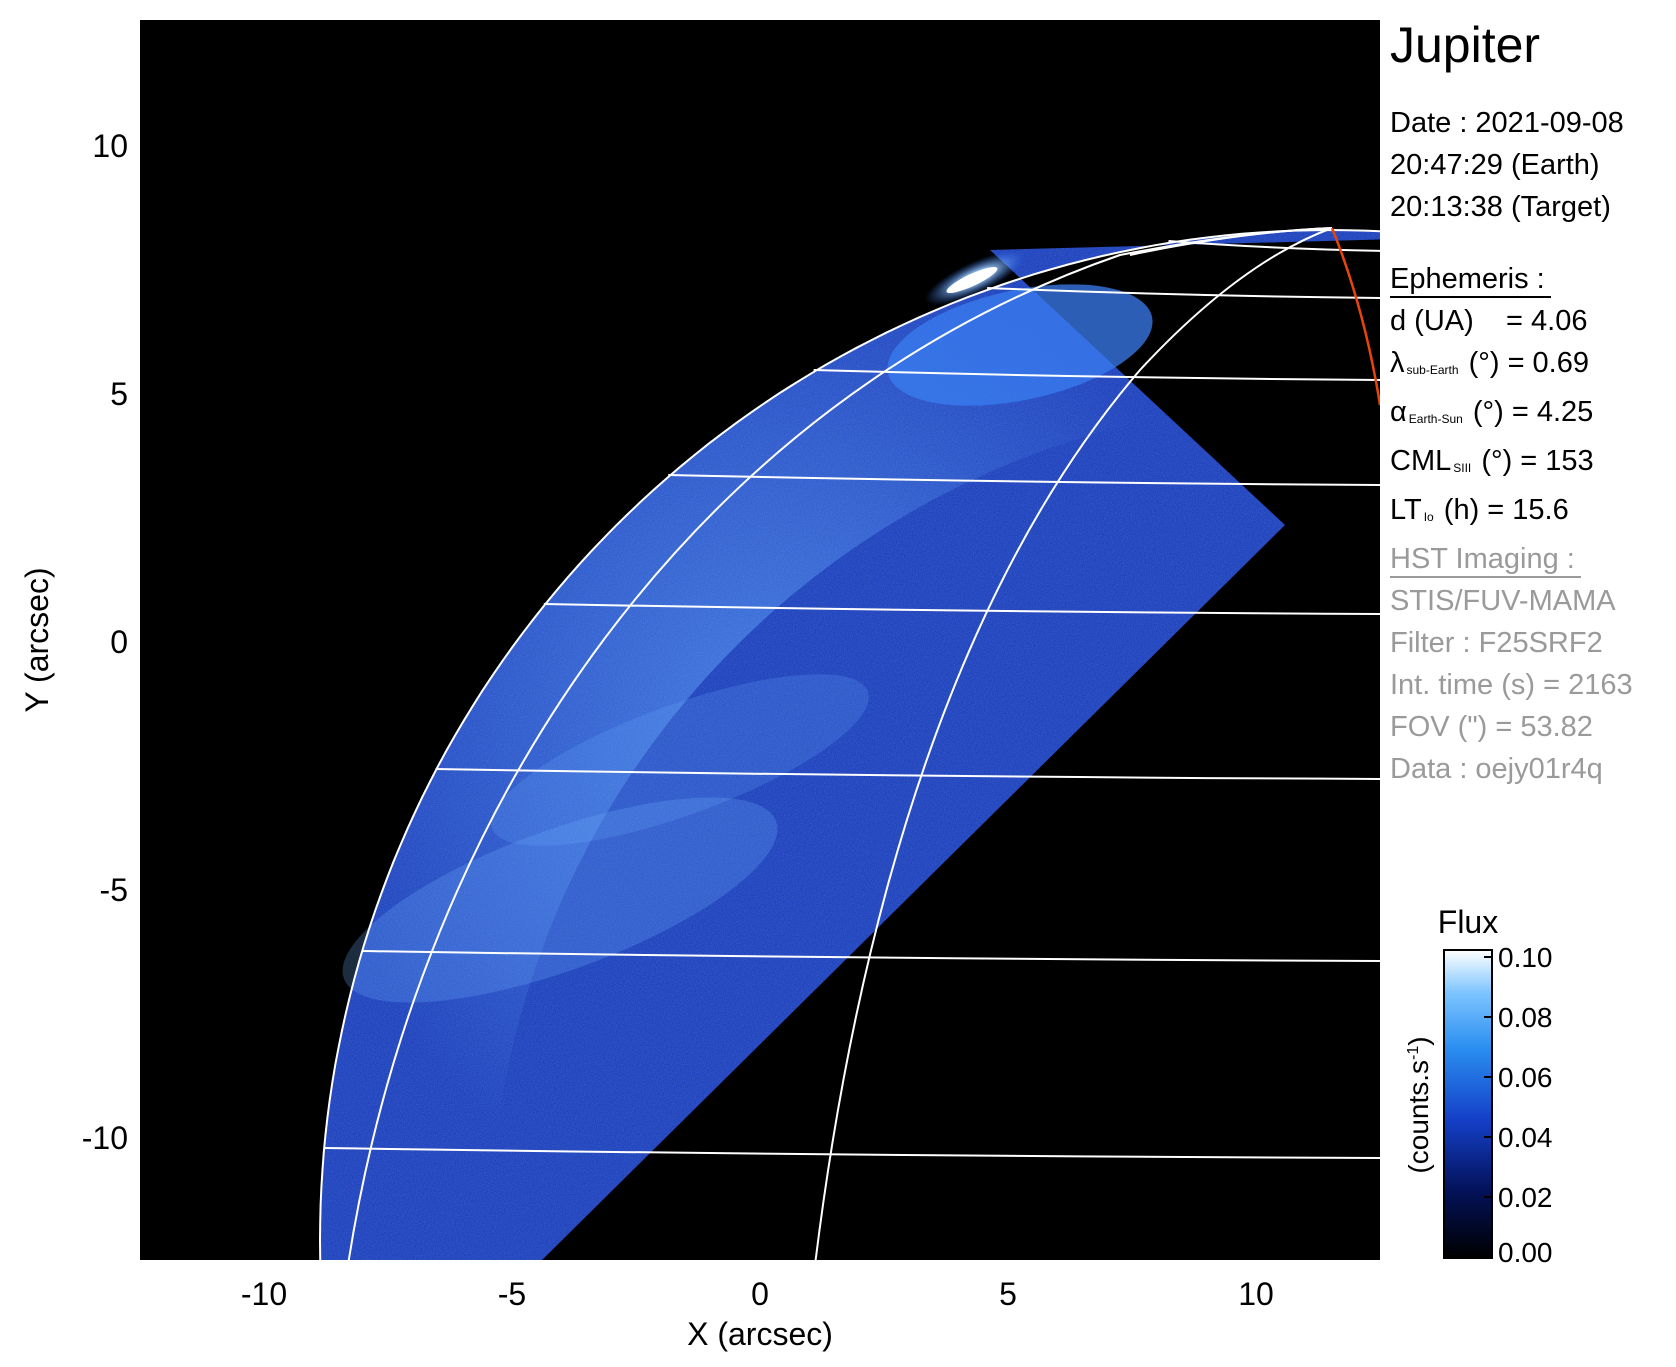 This screenshot has height=1367, width=1676. Describe the element at coordinates (110, 146) in the screenshot. I see `y-tick-label: 10` at that location.